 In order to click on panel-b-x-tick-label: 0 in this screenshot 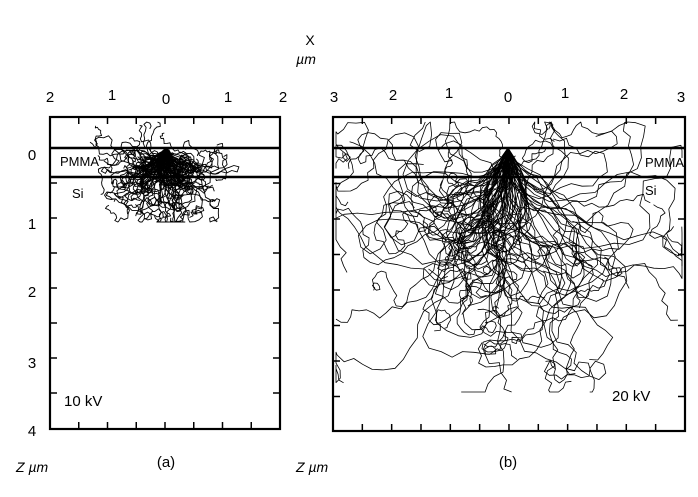, I will do `click(508, 97)`.